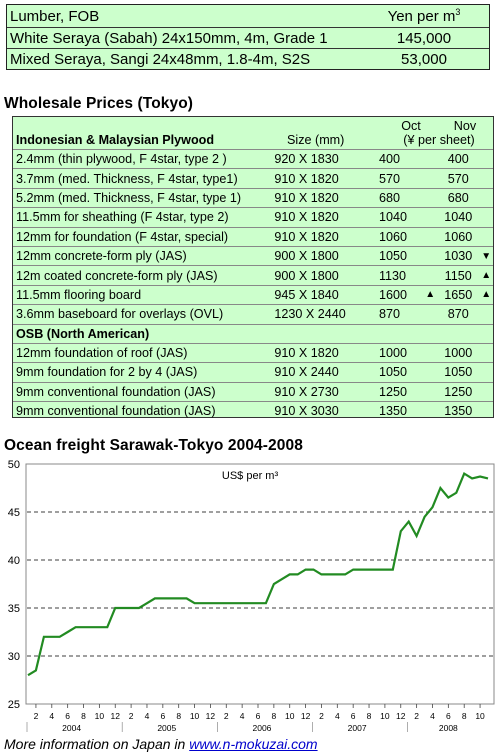 The image size is (498, 756). I want to click on nov-price: 1250, so click(458, 391).